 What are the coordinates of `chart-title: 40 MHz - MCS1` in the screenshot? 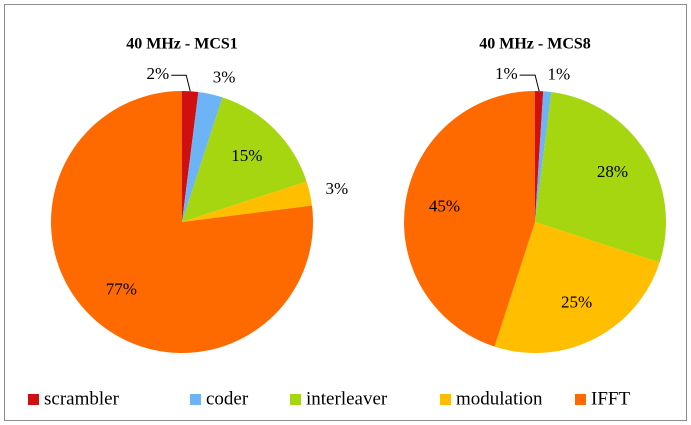 It's located at (182, 44).